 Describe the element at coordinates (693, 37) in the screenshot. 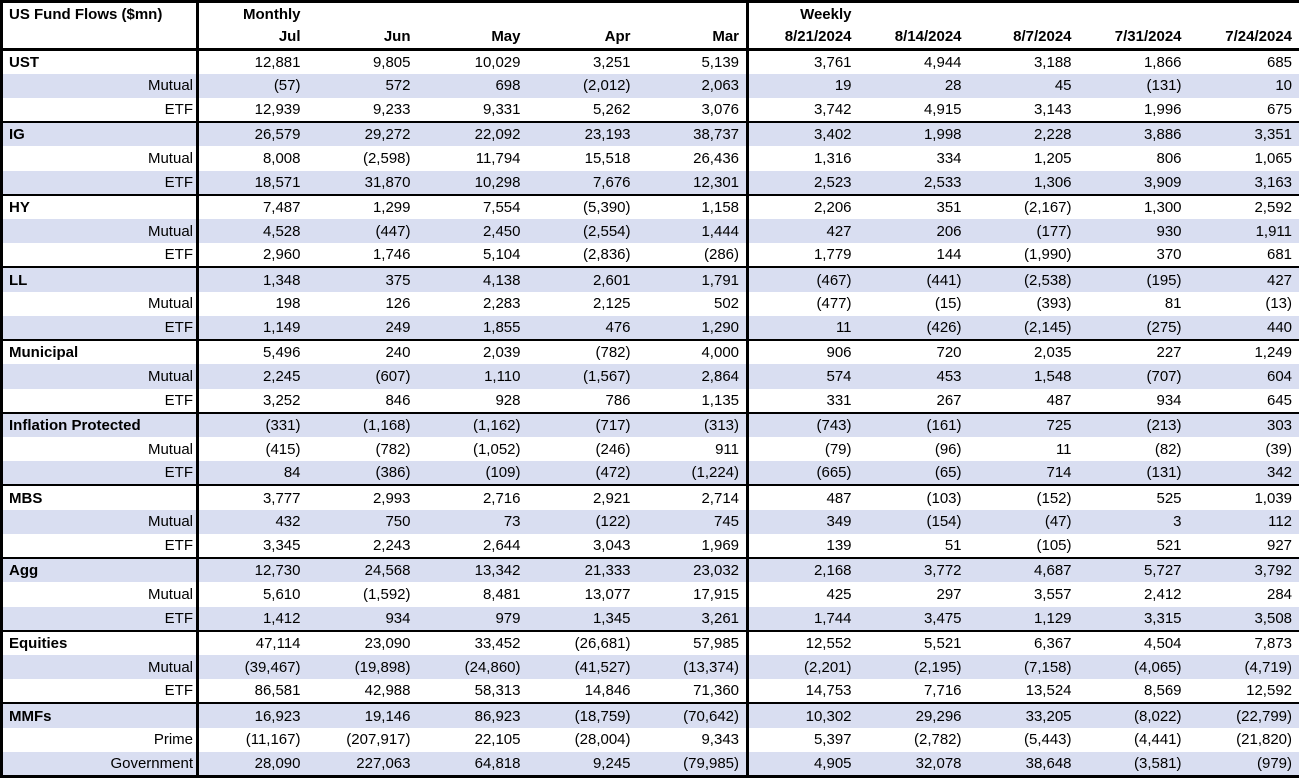

I see `monthly-column-header: Mar` at that location.